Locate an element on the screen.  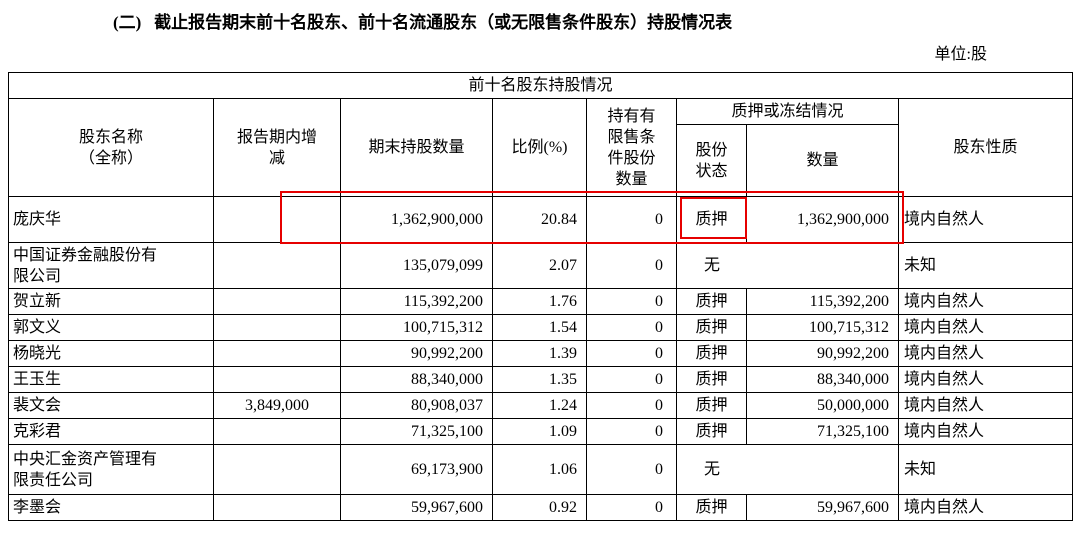
cell-period-change: 3,849,000 is located at coordinates (277, 405).